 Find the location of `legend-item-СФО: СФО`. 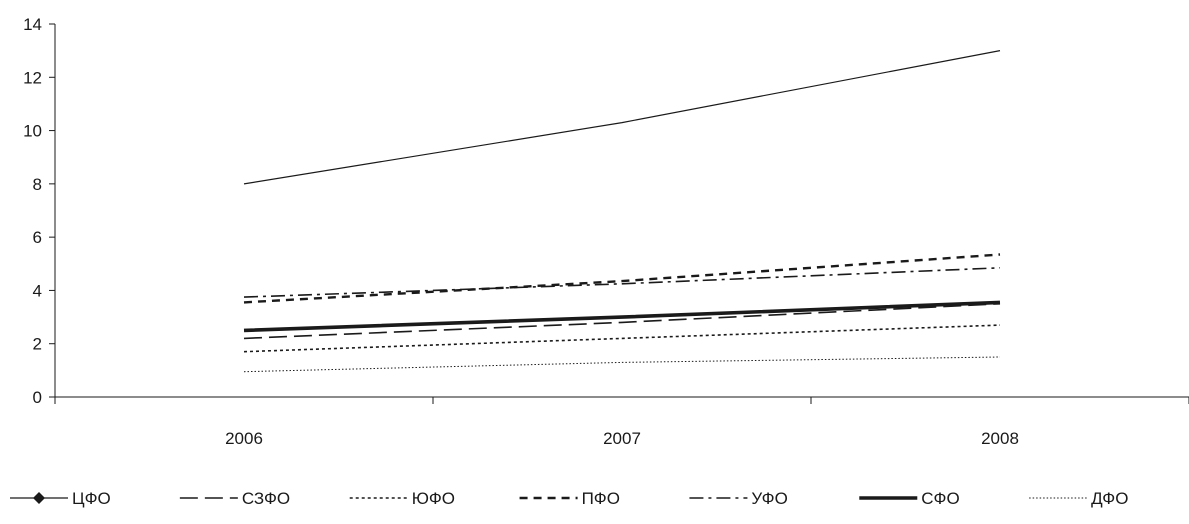

legend-item-СФО: СФО is located at coordinates (909, 498).